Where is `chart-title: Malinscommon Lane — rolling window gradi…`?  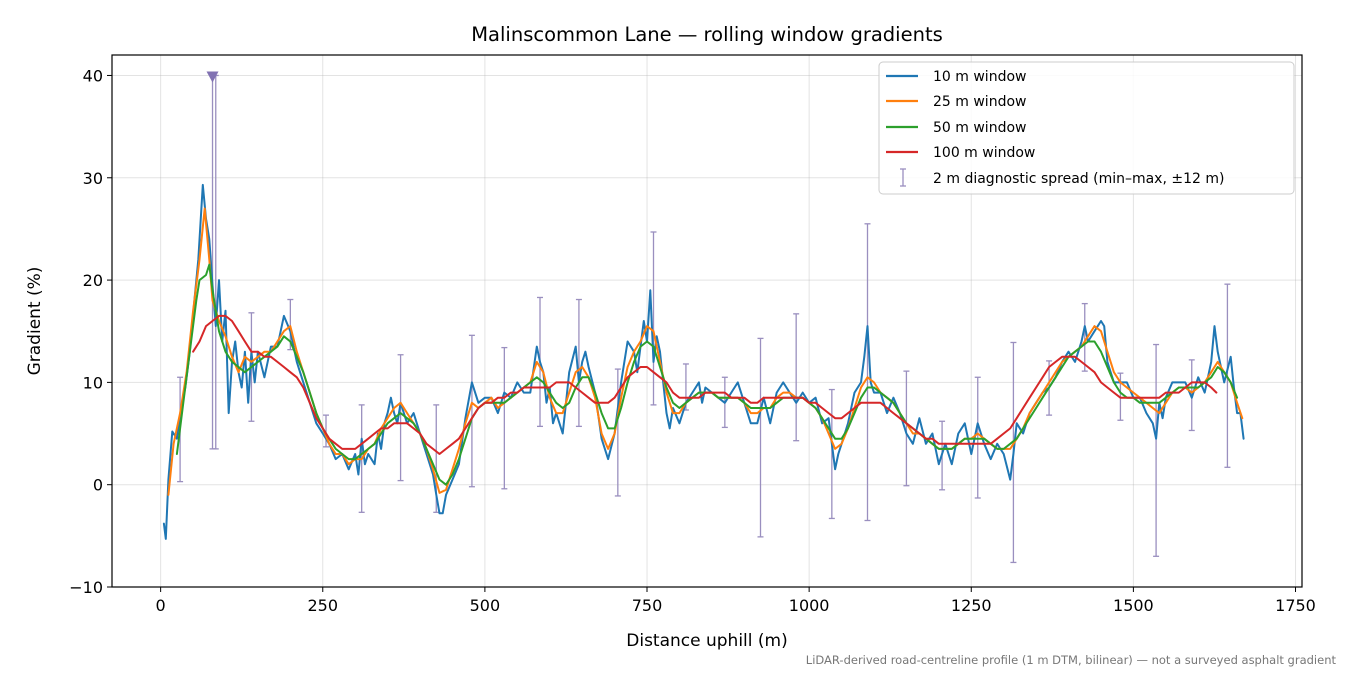
chart-title: Malinscommon Lane — rolling window gradi… is located at coordinates (707, 34).